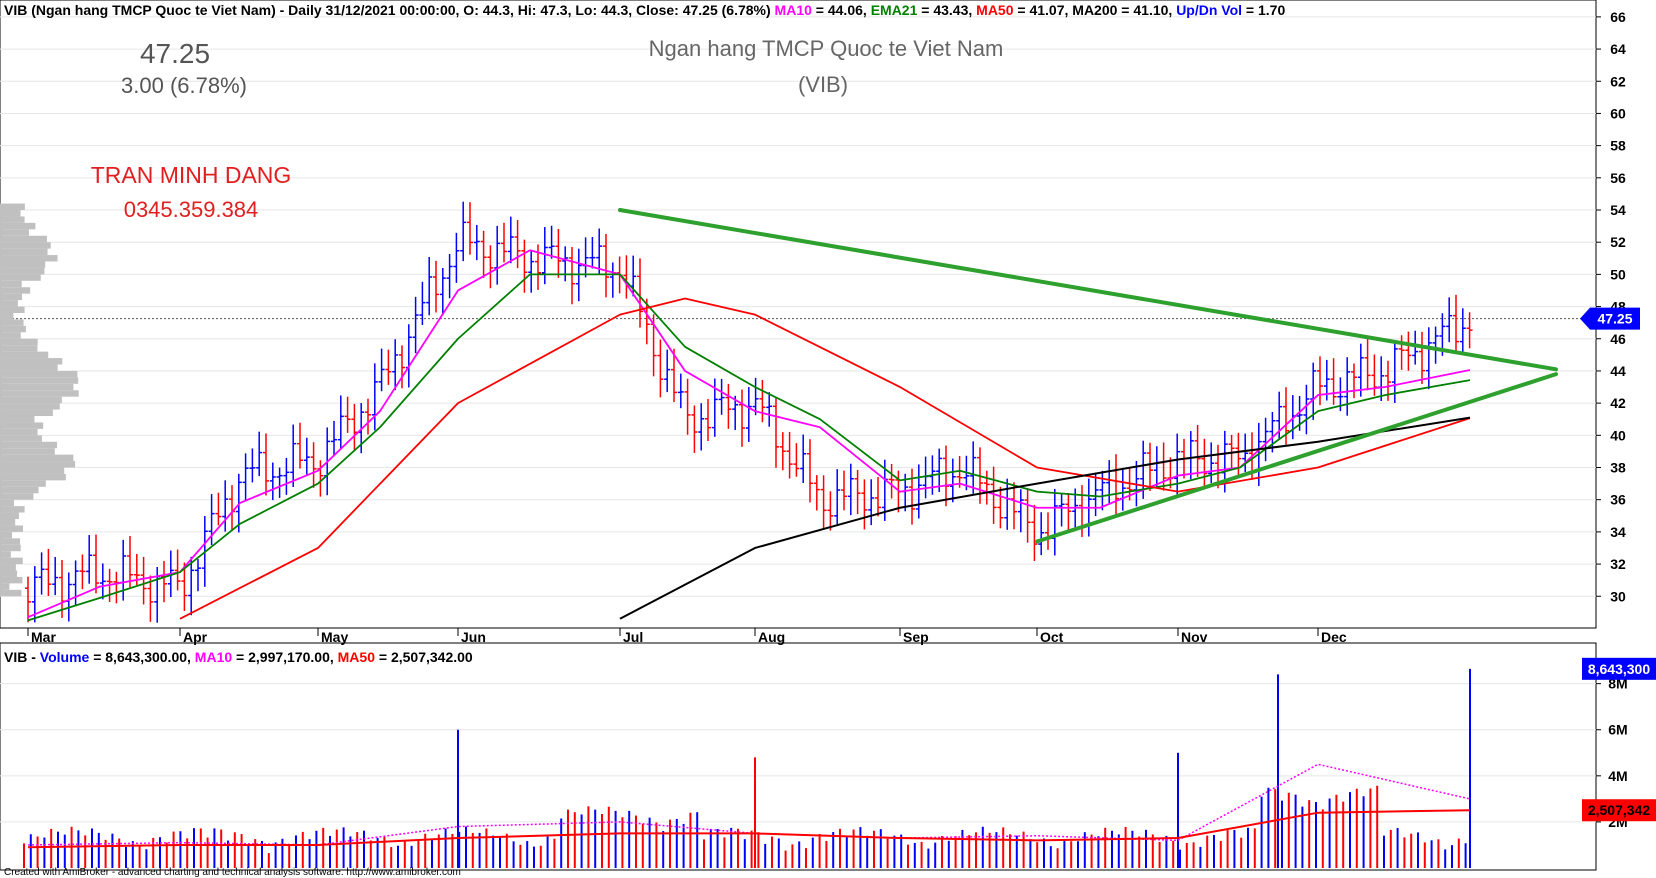  What do you see at coordinates (1618, 371) in the screenshot?
I see `y-tick-label: 44` at bounding box center [1618, 371].